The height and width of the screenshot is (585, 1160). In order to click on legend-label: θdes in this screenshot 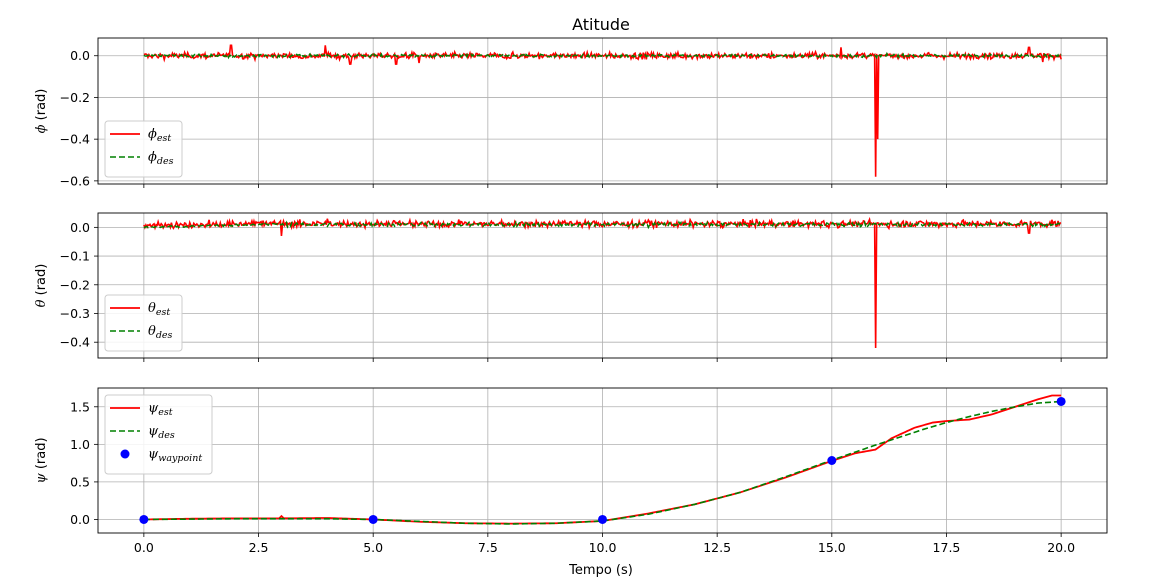, I will do `click(160, 332)`.